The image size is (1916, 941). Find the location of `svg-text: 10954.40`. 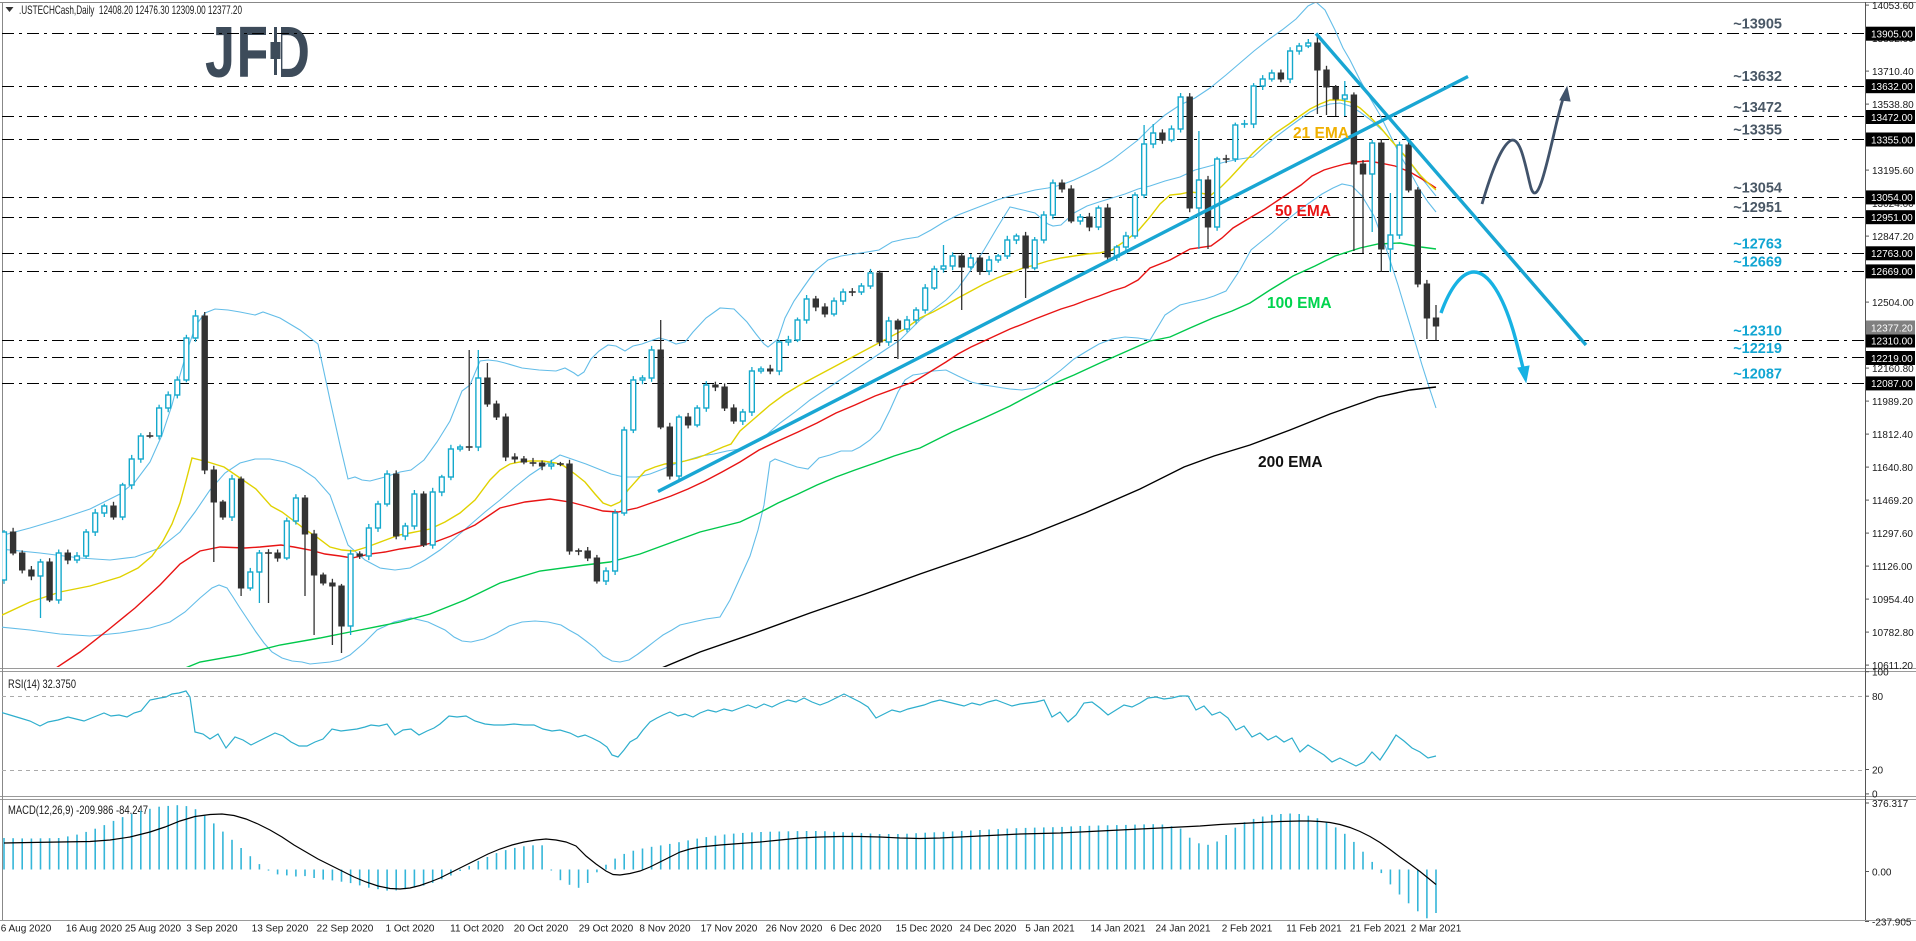

svg-text: 10954.40 is located at coordinates (1893, 600).